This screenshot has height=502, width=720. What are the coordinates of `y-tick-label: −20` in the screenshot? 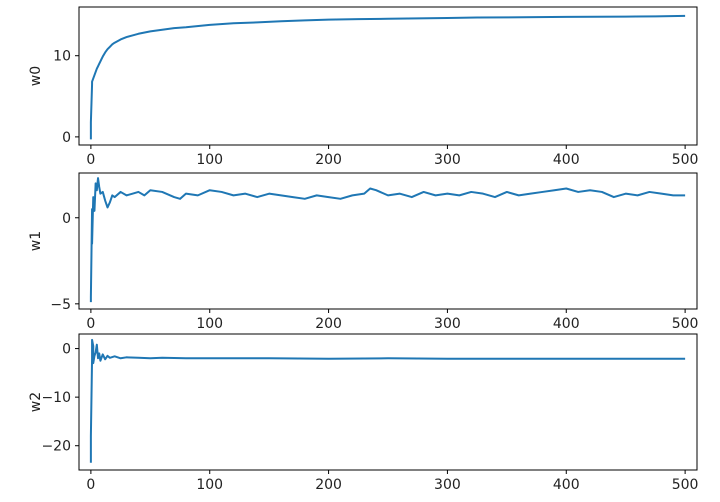 It's located at (56, 447).